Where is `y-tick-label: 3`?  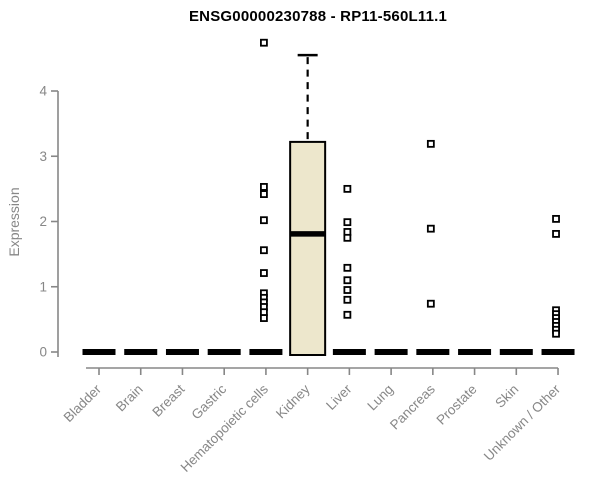 y-tick-label: 3 is located at coordinates (43, 156).